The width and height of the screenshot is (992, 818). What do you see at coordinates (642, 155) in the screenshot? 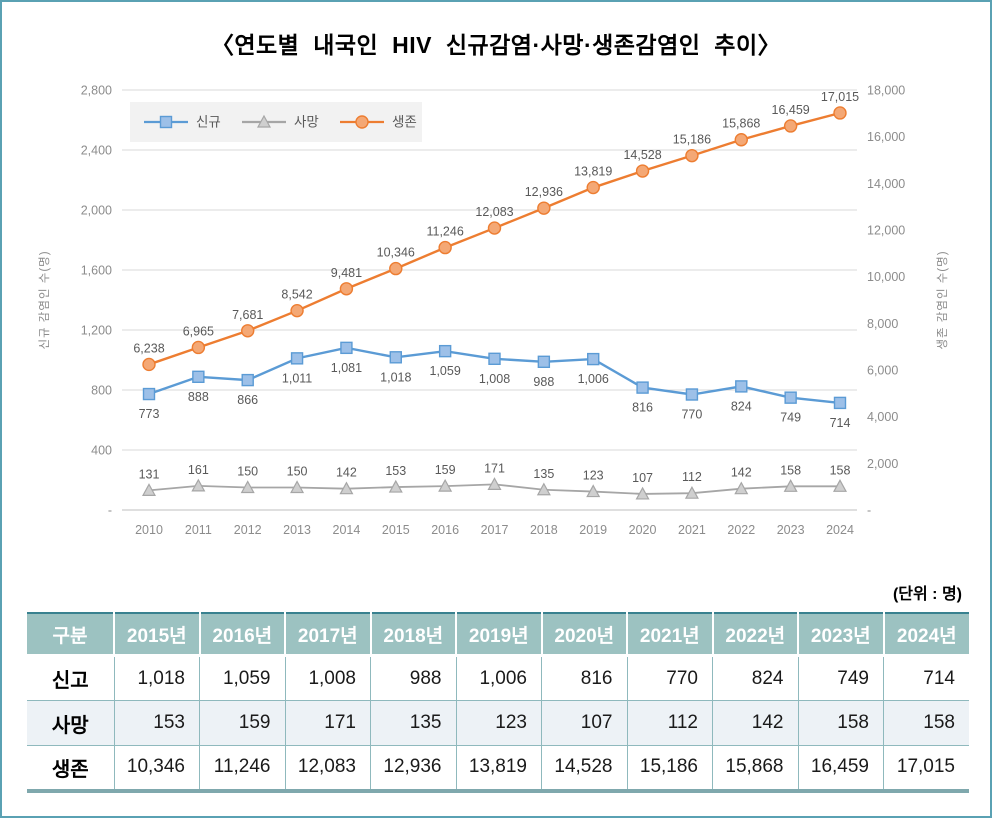
I see `data-label: 14,528` at bounding box center [642, 155].